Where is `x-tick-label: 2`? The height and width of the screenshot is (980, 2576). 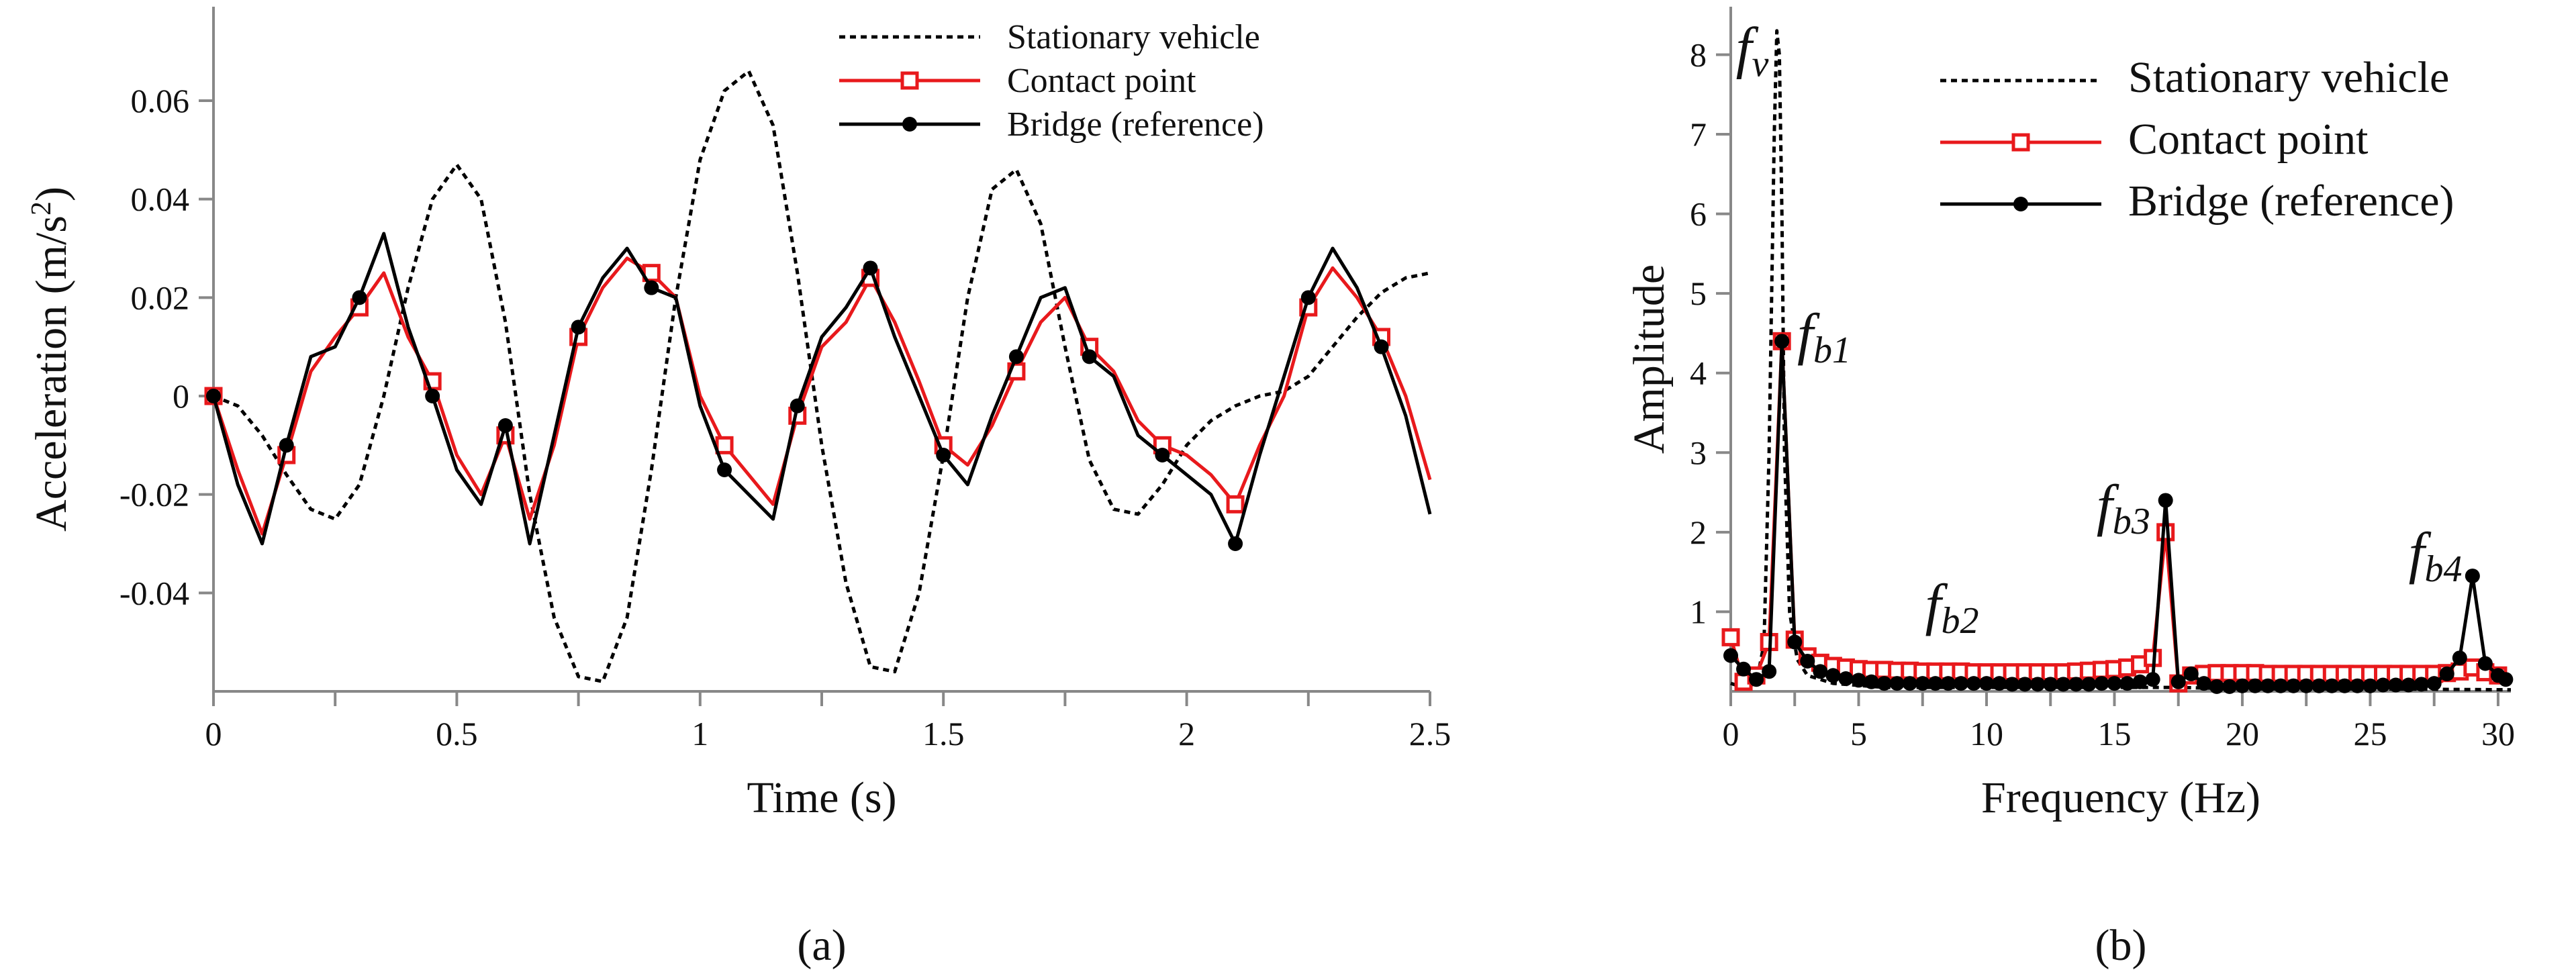 x-tick-label: 2 is located at coordinates (1186, 734).